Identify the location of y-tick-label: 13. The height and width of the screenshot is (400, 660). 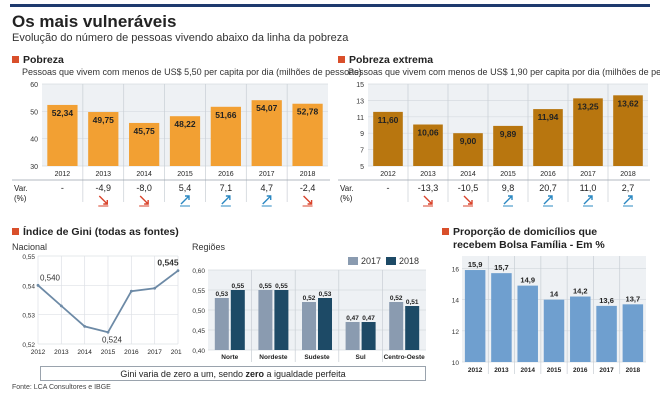
(360, 101).